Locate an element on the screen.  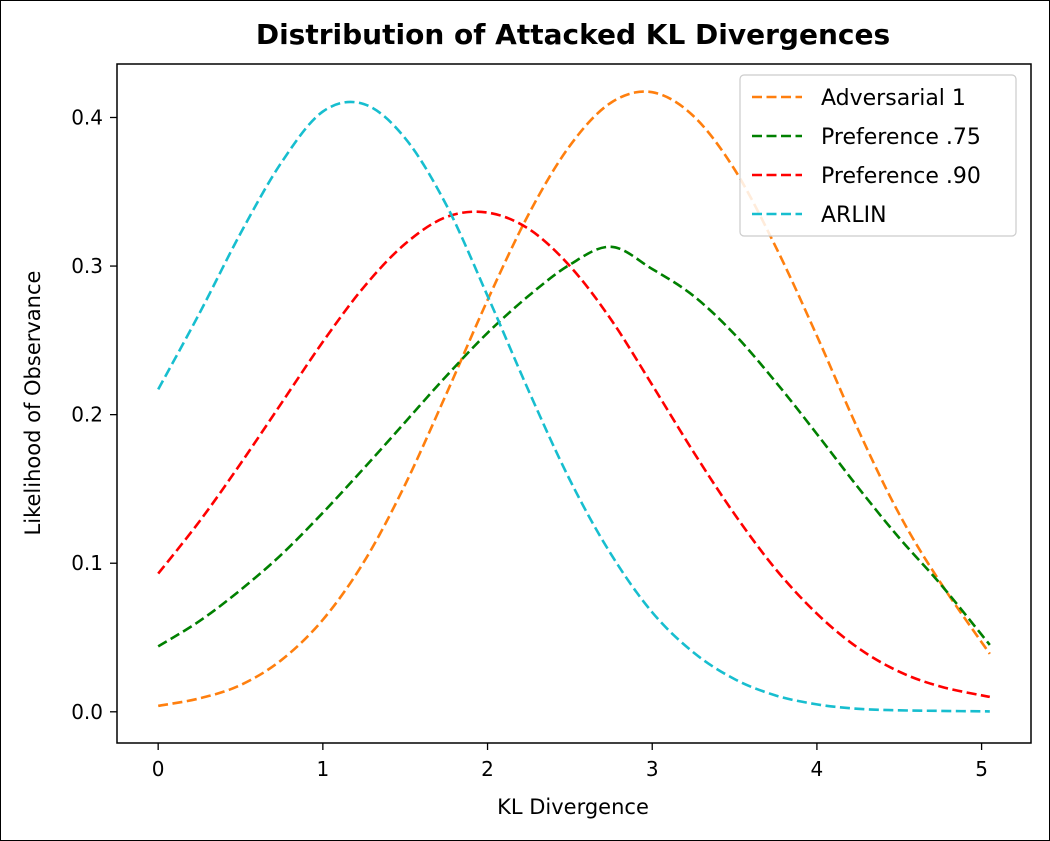
y-axis-ticks: 0.0 0.1 0.2 0.3 0.4 is located at coordinates (94, 414).